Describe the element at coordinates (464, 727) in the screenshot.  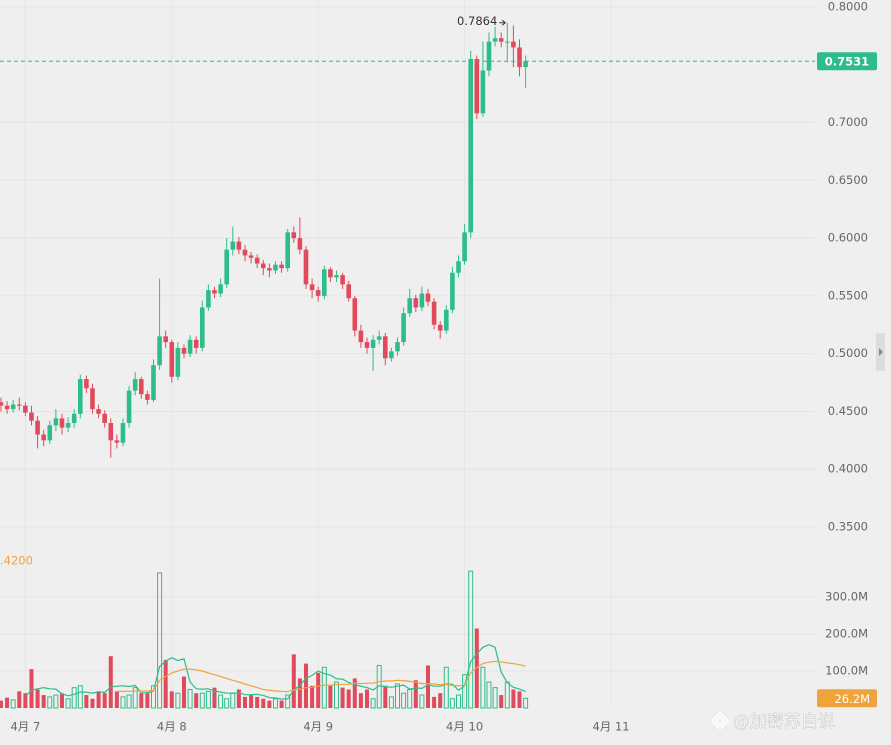
I see `x-tick-label: 4月 10` at that location.